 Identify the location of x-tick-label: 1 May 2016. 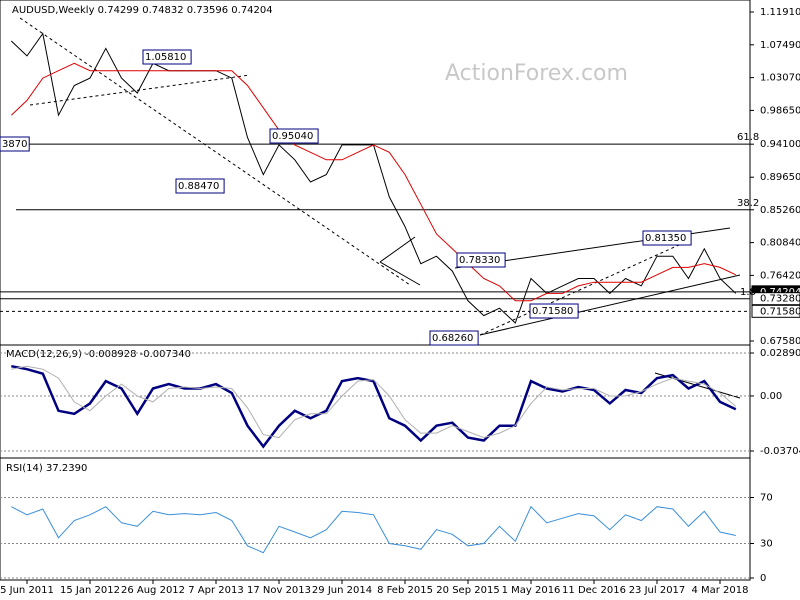
(531, 590).